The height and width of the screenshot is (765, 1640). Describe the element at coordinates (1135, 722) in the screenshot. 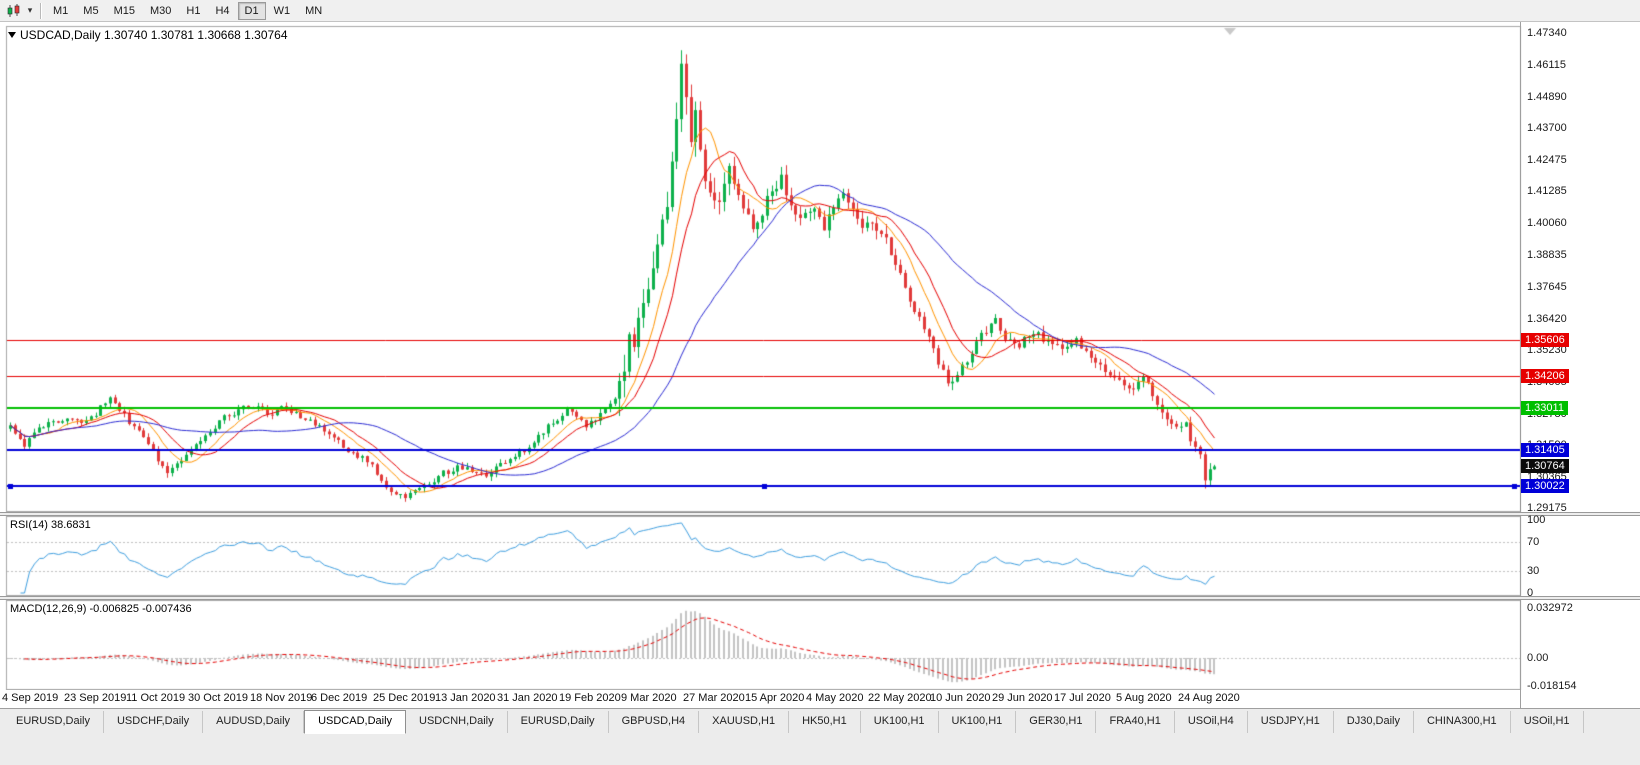

I see `tab-fra40-h1: FRA40,H1` at that location.